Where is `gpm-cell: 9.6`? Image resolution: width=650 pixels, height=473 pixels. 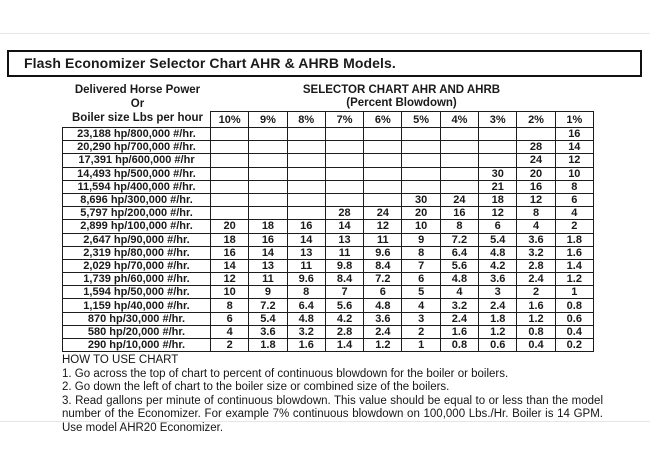 gpm-cell: 9.6 is located at coordinates (306, 279).